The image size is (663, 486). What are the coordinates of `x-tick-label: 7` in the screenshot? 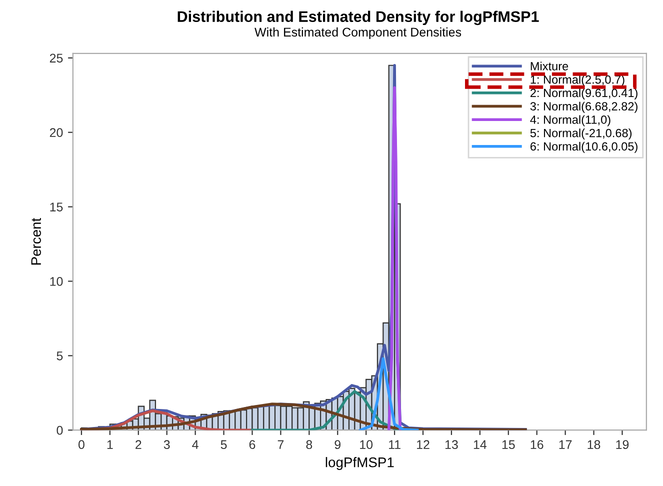 It's located at (281, 444).